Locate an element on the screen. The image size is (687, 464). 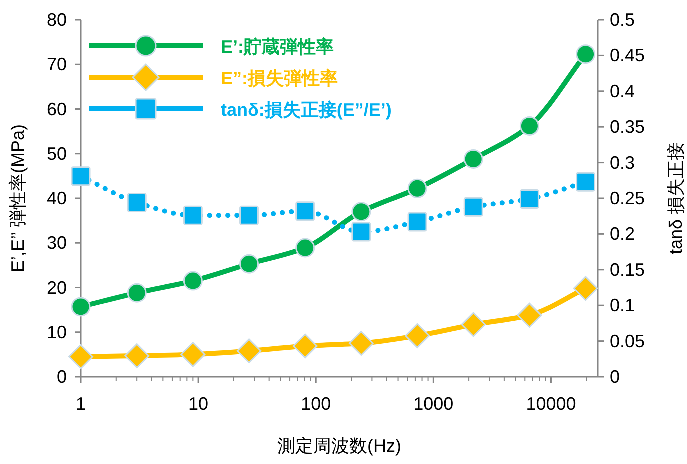
y2-axis-title: tanδ 損失正接 is located at coordinates (676, 198).